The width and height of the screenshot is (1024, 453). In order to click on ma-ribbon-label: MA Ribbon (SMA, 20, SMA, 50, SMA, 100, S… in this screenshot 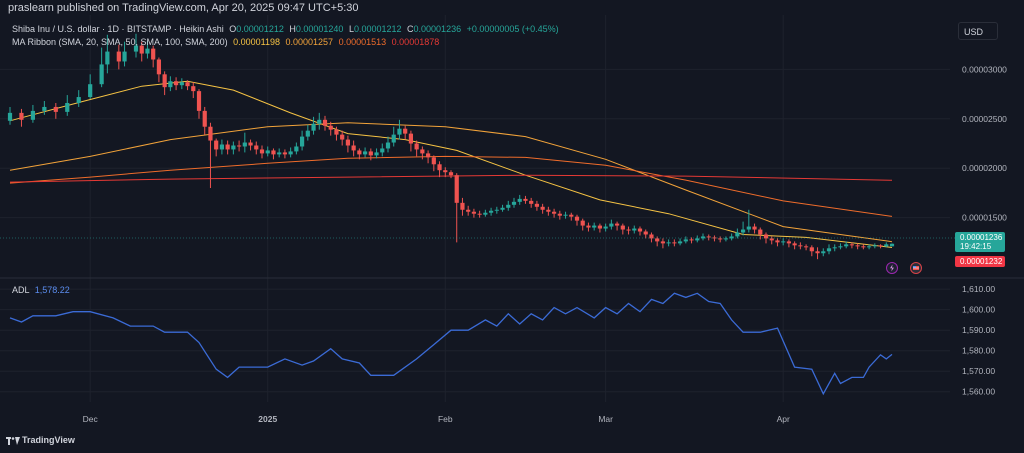, I will do `click(120, 42)`.